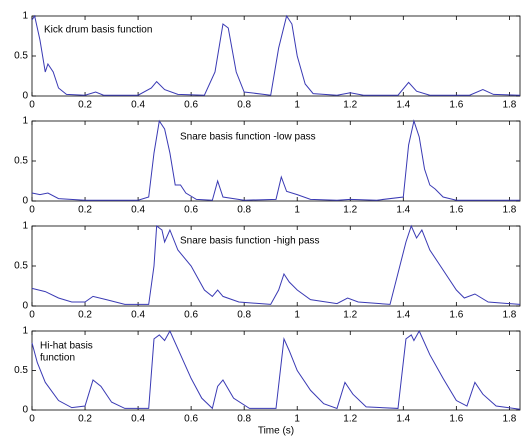 This screenshot has height=438, width=526. What do you see at coordinates (248, 137) in the screenshot?
I see `annotation: Snare basis function -low pass` at bounding box center [248, 137].